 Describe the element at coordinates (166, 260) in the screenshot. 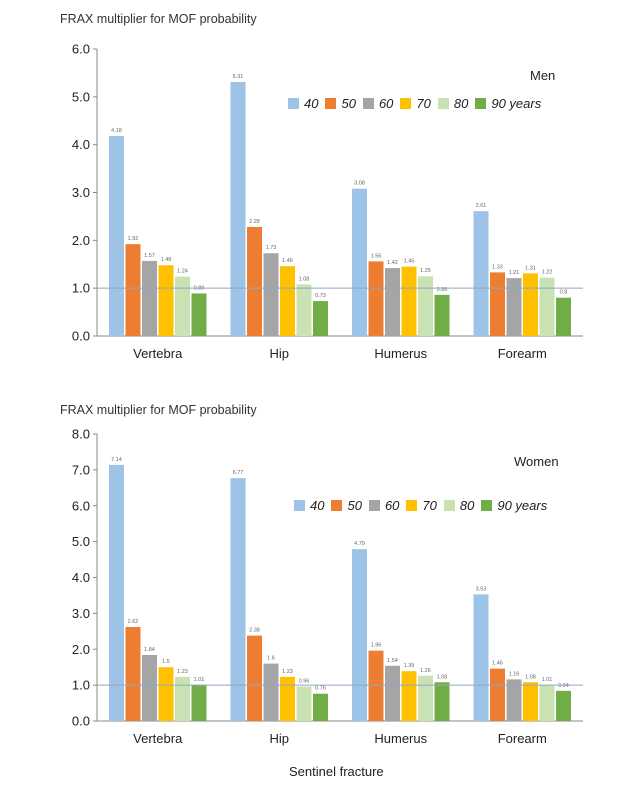

I see `data-label: 1.48` at that location.